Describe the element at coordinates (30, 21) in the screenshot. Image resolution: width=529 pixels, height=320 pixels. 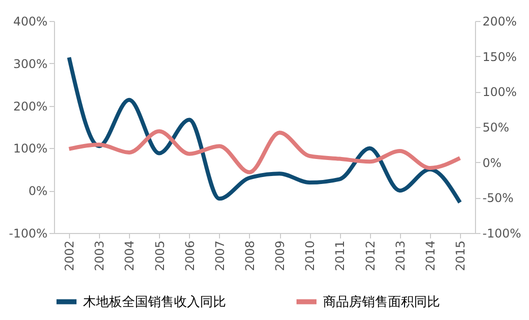
I see `y-tick-label: 400%` at that location.